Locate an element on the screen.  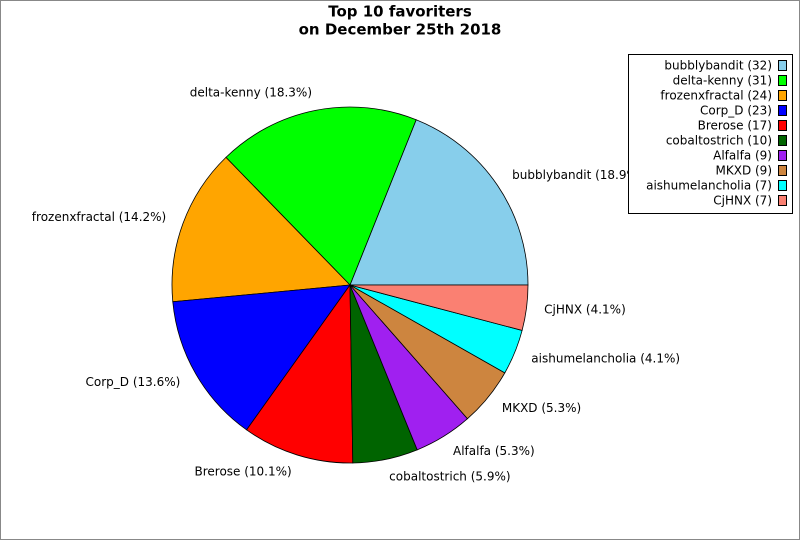
slice-label: Alfalfa (5.3%) is located at coordinates (494, 451).